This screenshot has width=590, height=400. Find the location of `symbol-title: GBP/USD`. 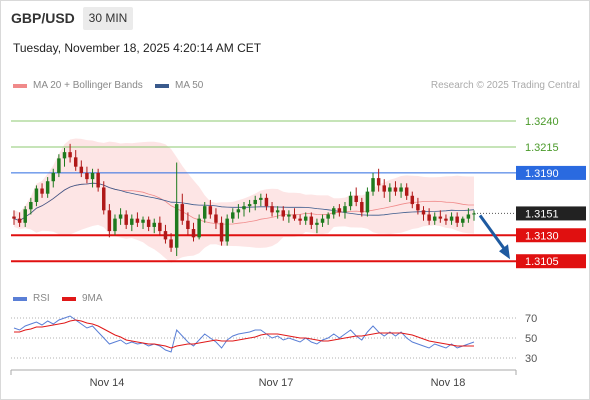

symbol-title: GBP/USD is located at coordinates (43, 18).